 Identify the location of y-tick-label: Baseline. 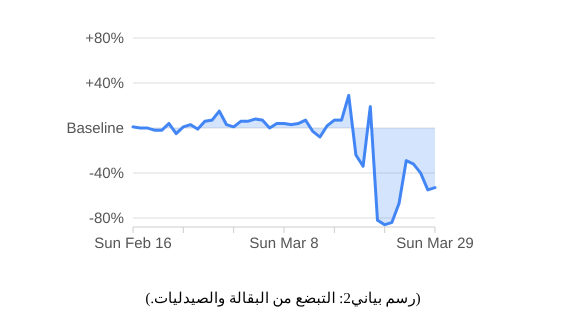
(95, 128).